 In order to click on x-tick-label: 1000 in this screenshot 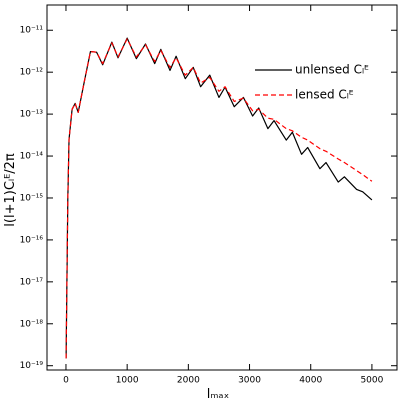, I will do `click(127, 381)`.